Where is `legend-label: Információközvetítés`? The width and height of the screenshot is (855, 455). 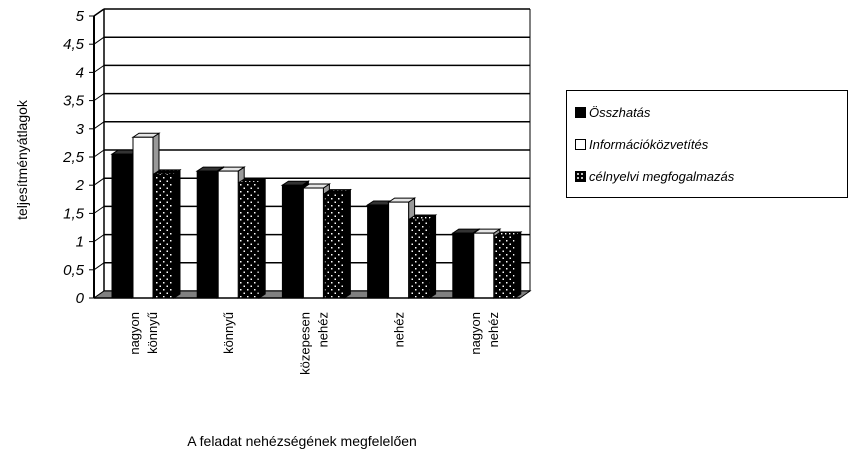 legend-label: Információközvetítés is located at coordinates (649, 144).